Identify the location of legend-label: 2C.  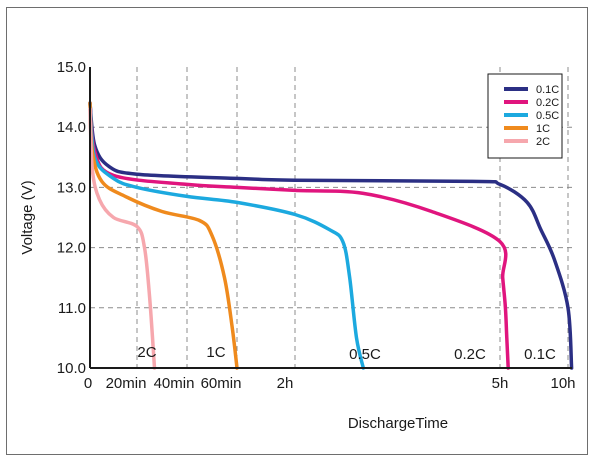
(543, 142).